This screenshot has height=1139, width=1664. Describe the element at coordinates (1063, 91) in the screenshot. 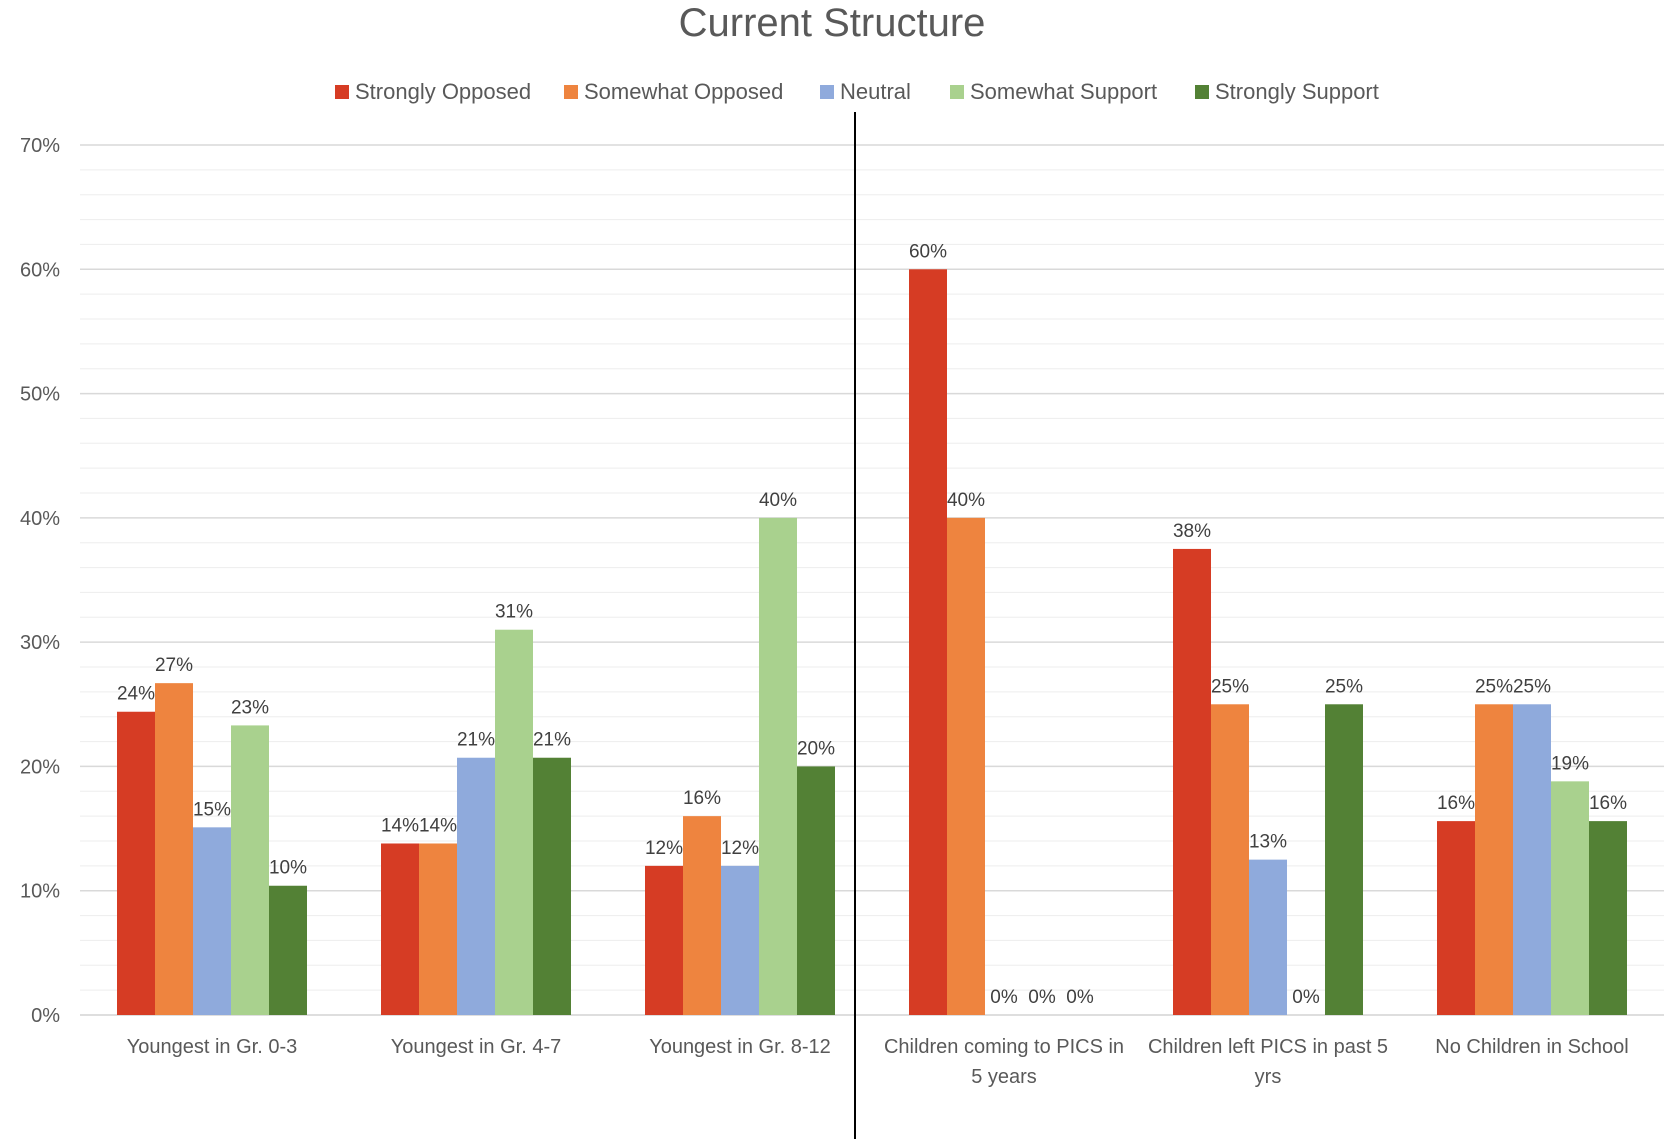

I see `legend-label: Somewhat Support` at that location.